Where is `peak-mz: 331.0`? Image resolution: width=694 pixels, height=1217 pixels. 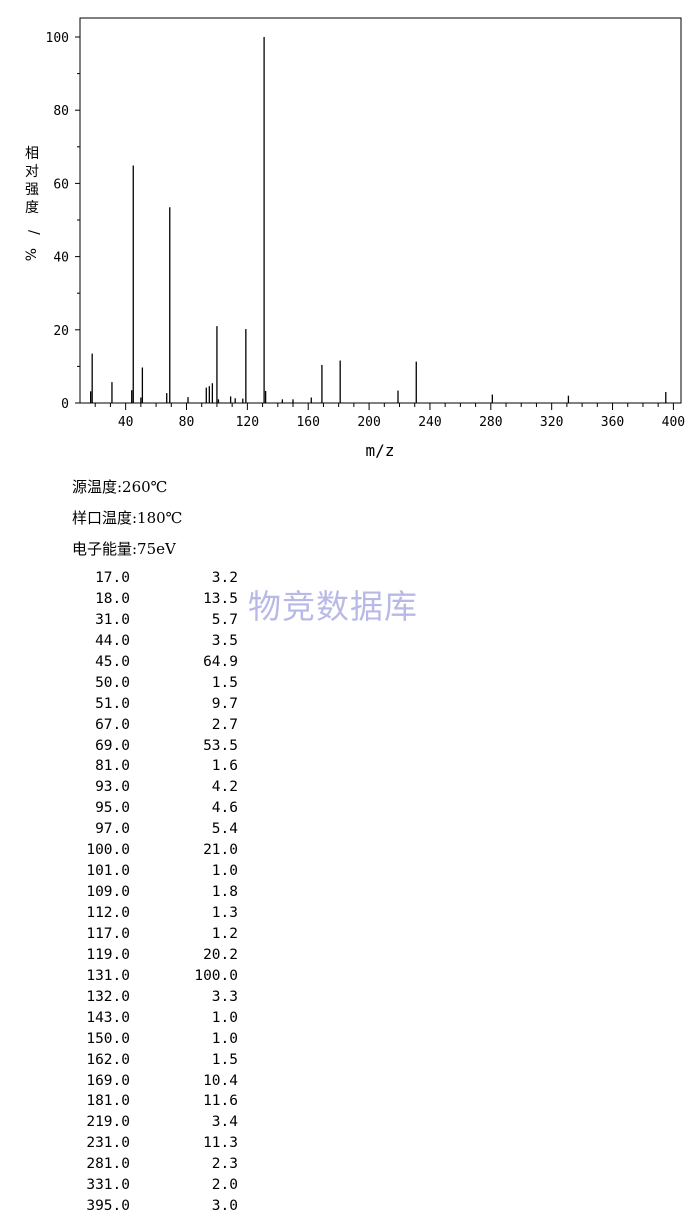
peak-mz: 331.0 is located at coordinates (108, 1185).